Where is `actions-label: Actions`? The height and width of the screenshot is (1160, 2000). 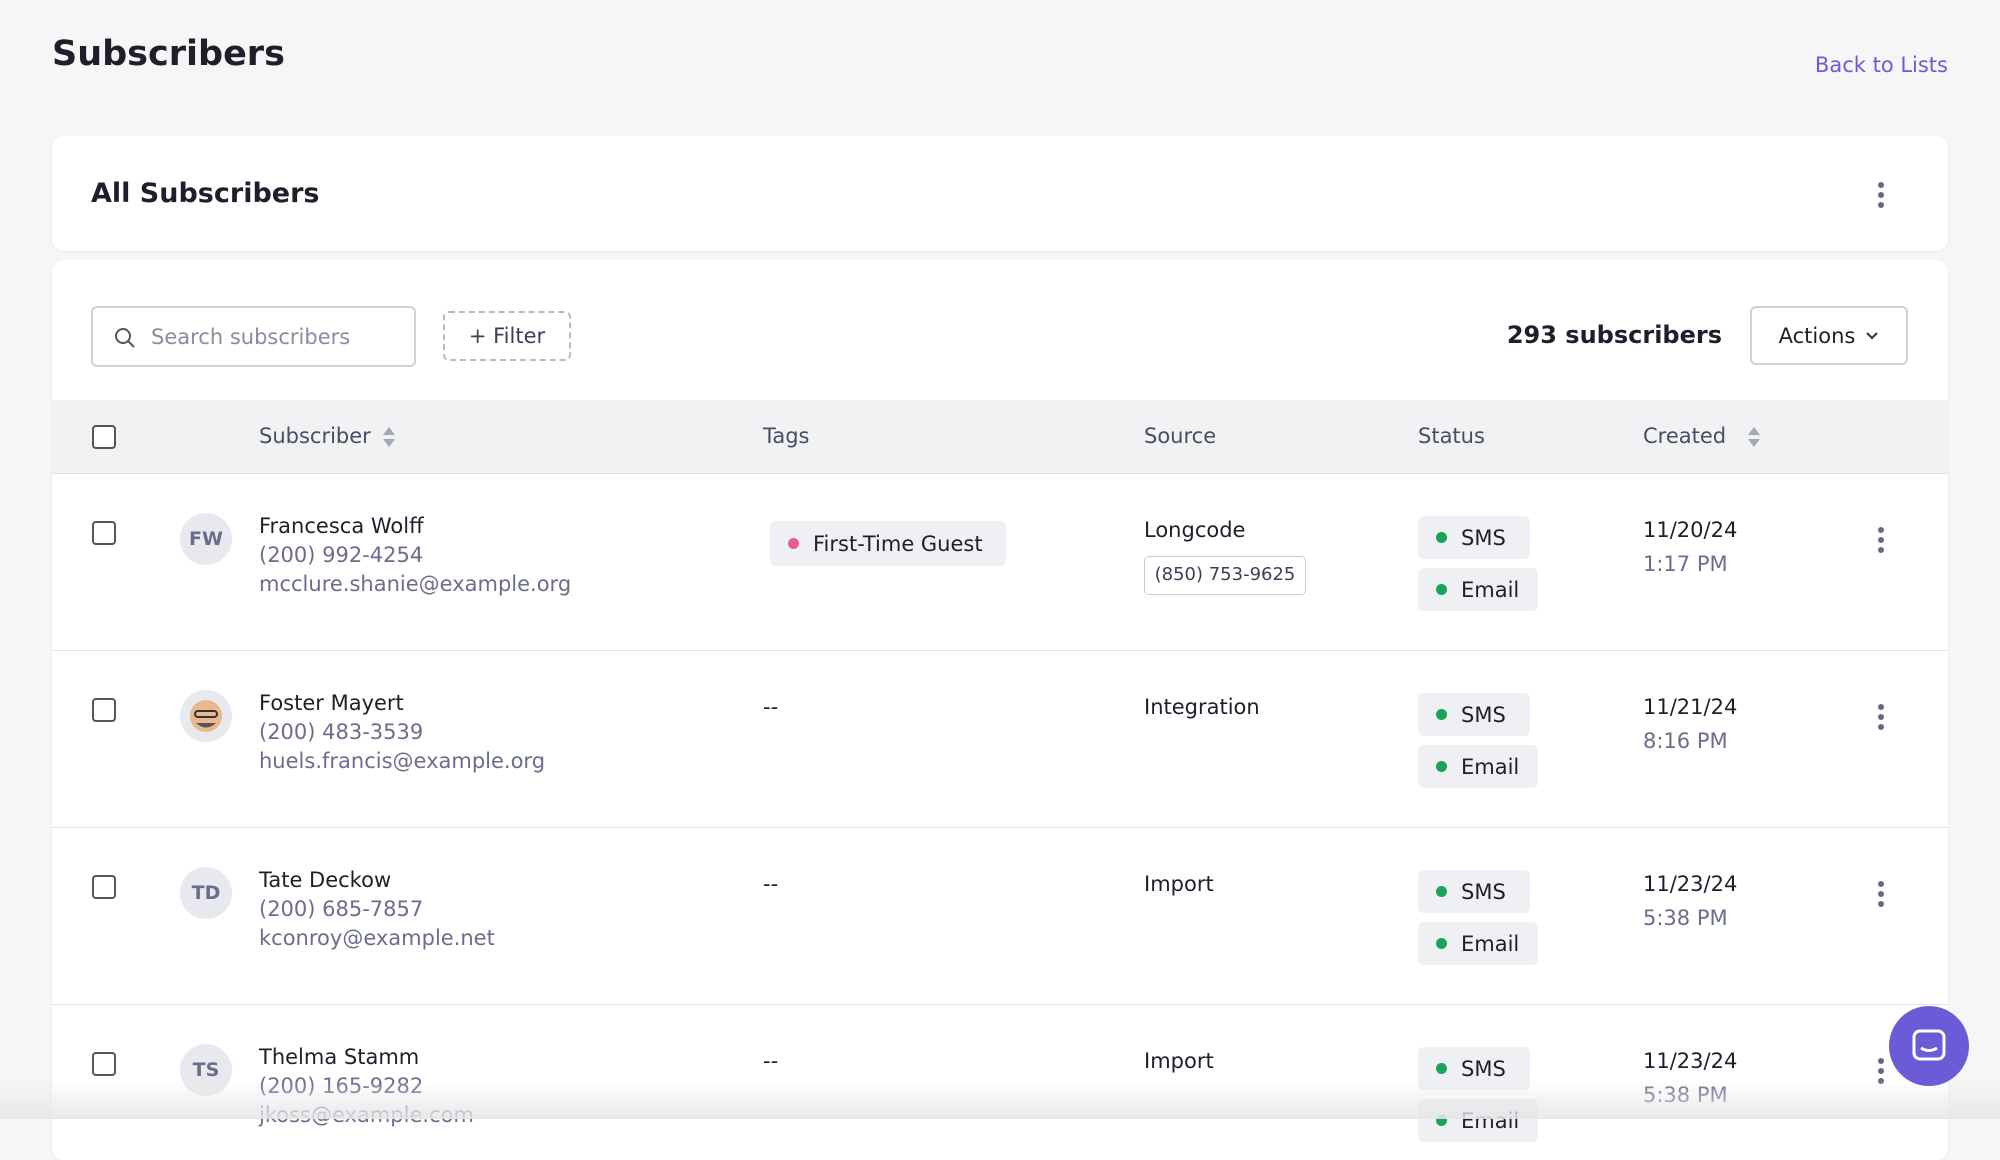
actions-label: Actions is located at coordinates (1817, 335).